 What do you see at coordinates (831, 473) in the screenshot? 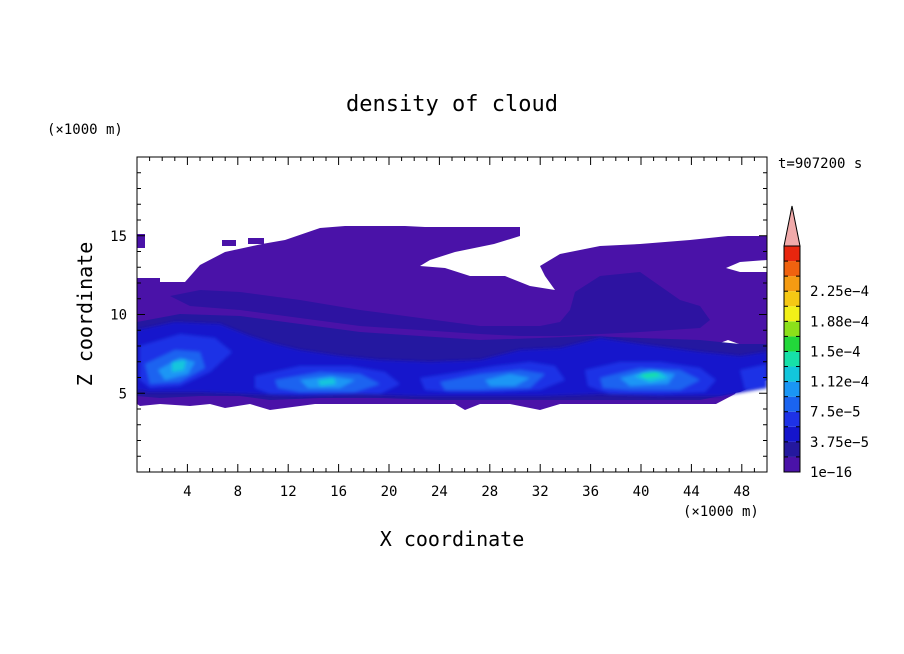
I see `colorbar-level-label: 1e−16` at bounding box center [831, 473].